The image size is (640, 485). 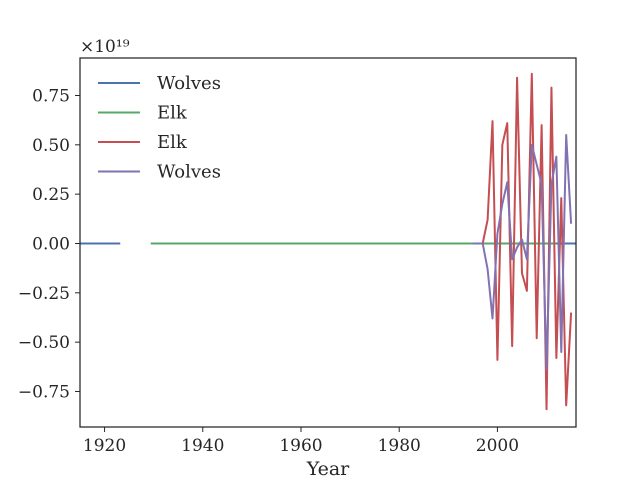 What do you see at coordinates (300, 446) in the screenshot?
I see `x-tick-label: 1960` at bounding box center [300, 446].